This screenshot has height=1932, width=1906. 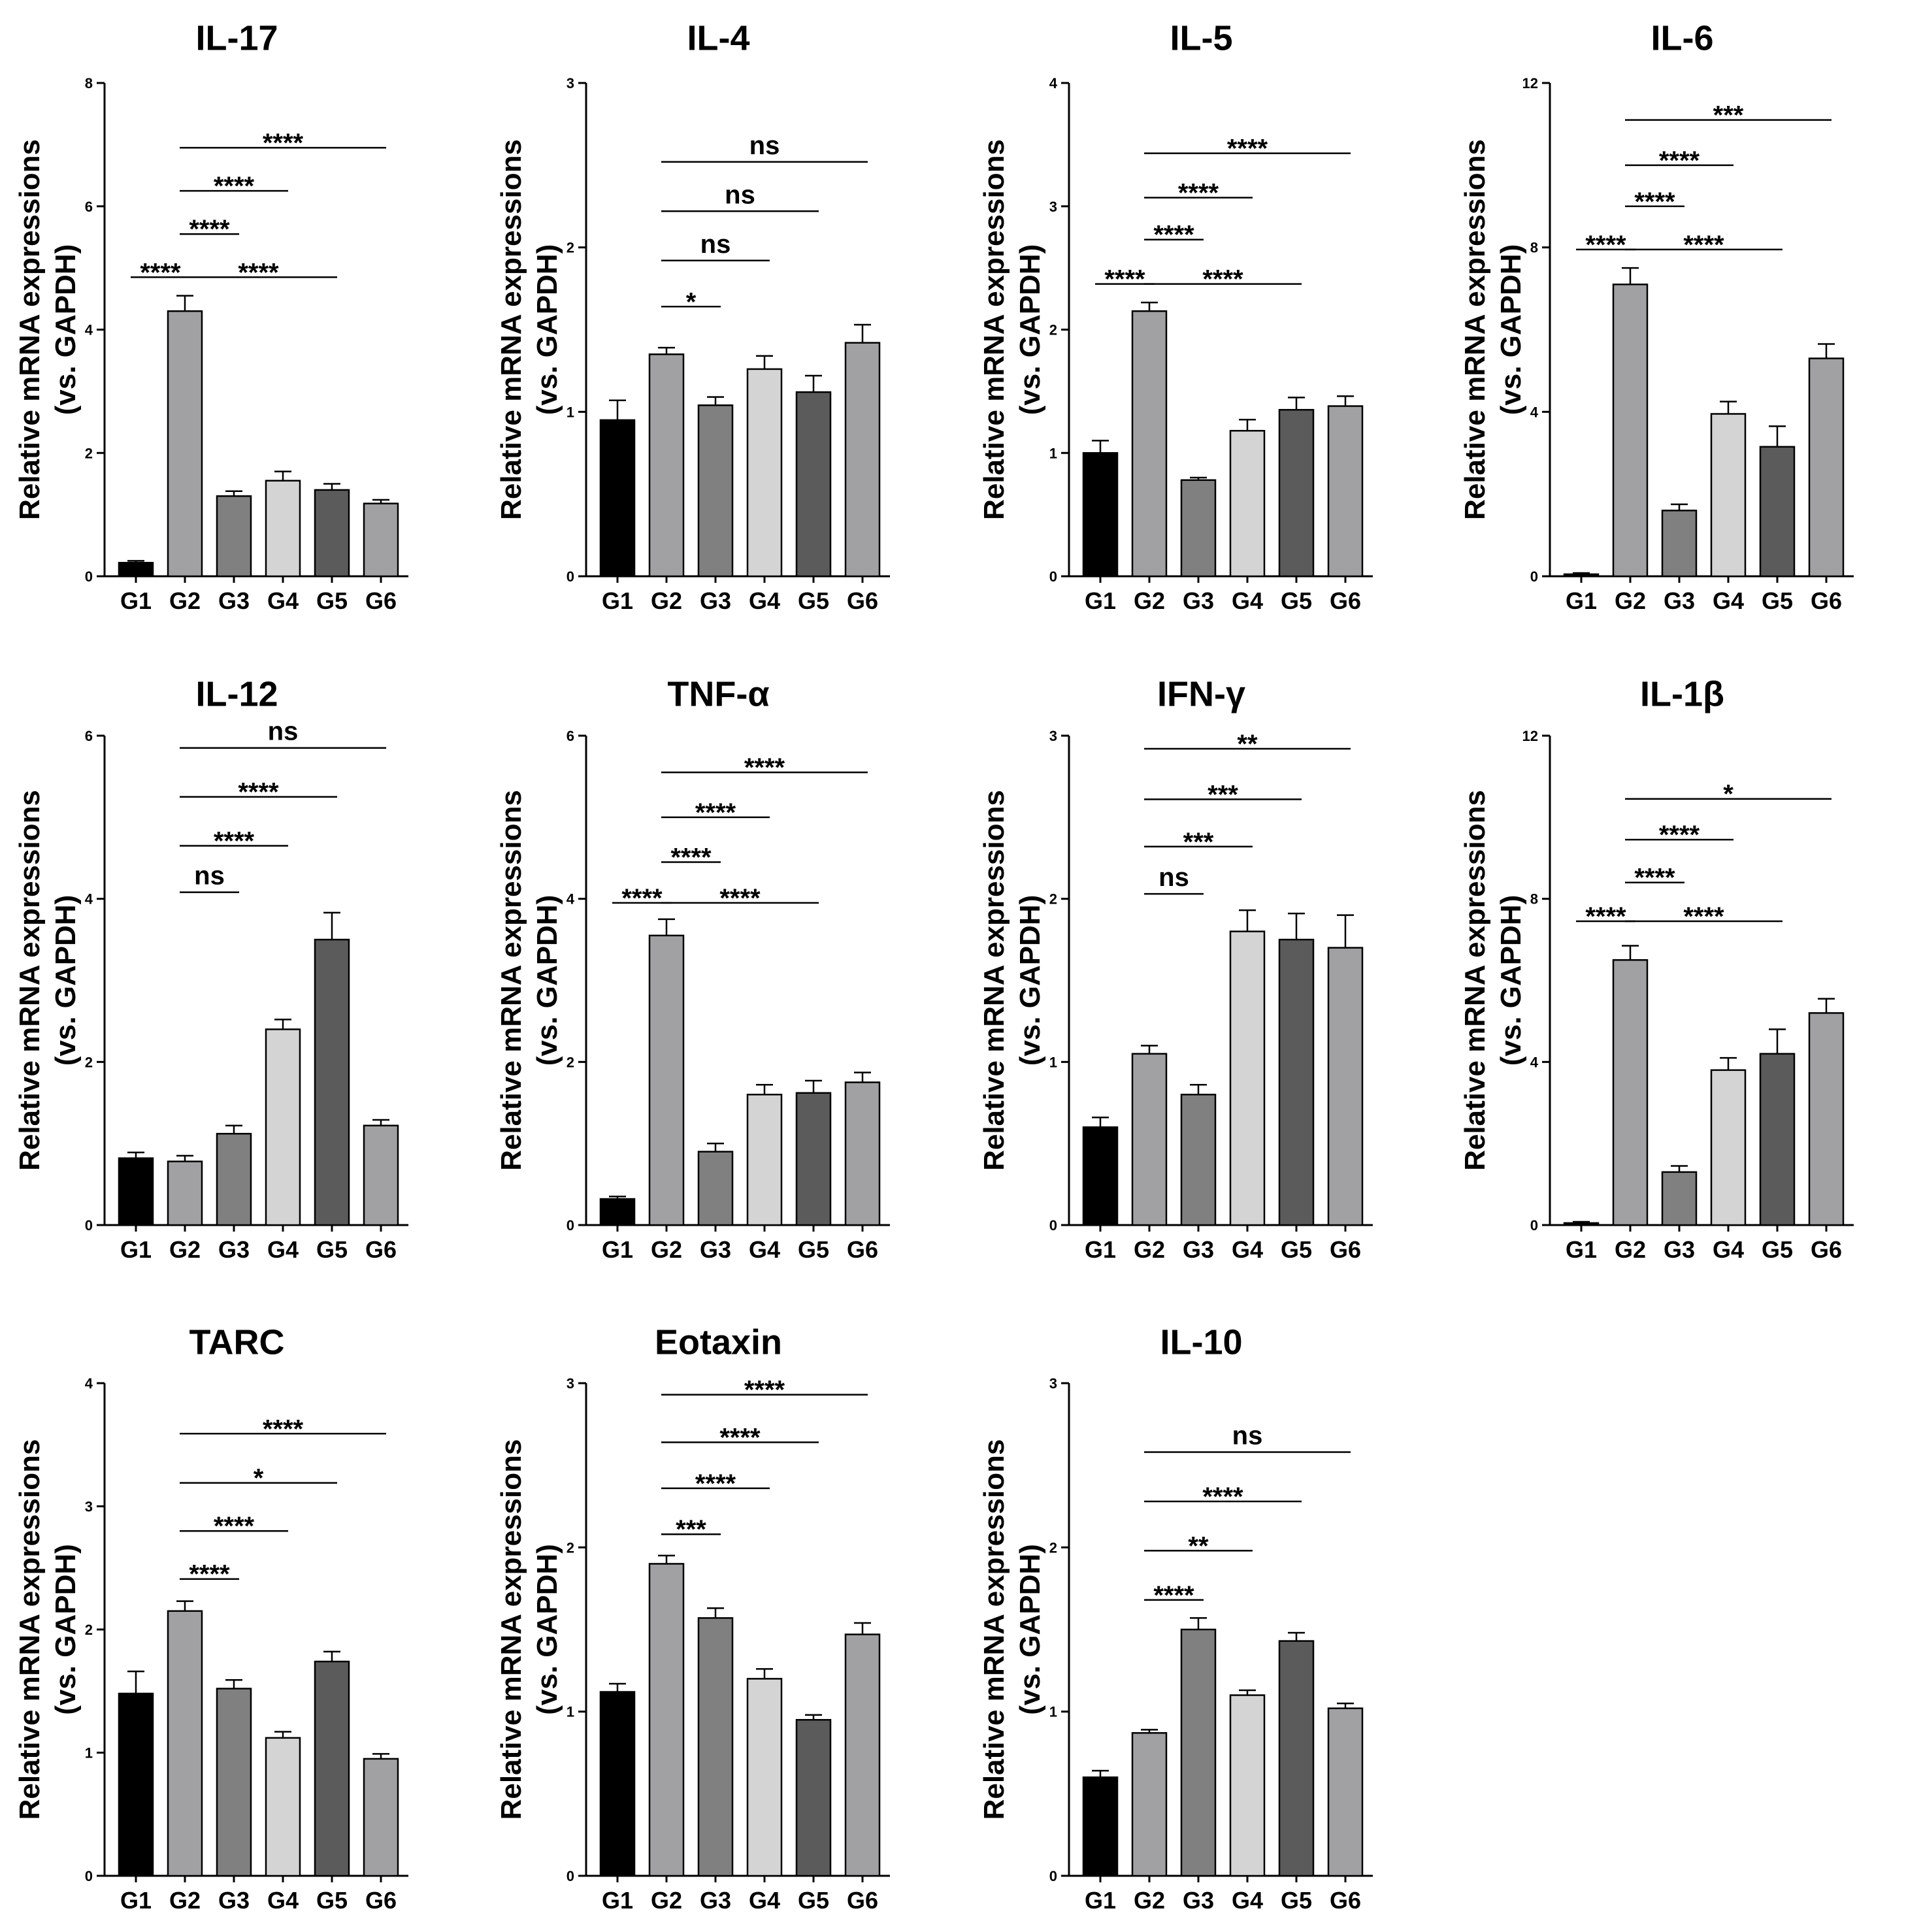 I want to click on bar-g5, so click(x=1777, y=512).